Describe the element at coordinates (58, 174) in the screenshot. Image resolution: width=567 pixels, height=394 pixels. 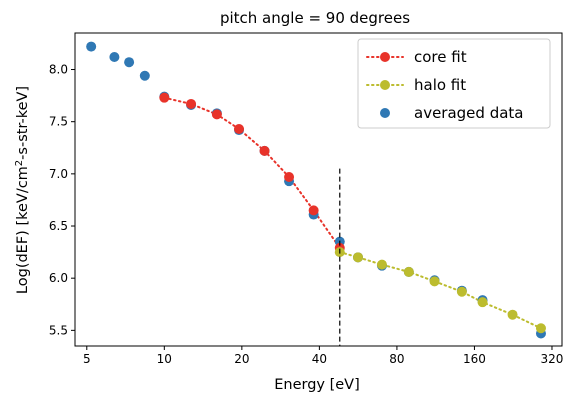
I see `y-tick-label: 7.0` at that location.